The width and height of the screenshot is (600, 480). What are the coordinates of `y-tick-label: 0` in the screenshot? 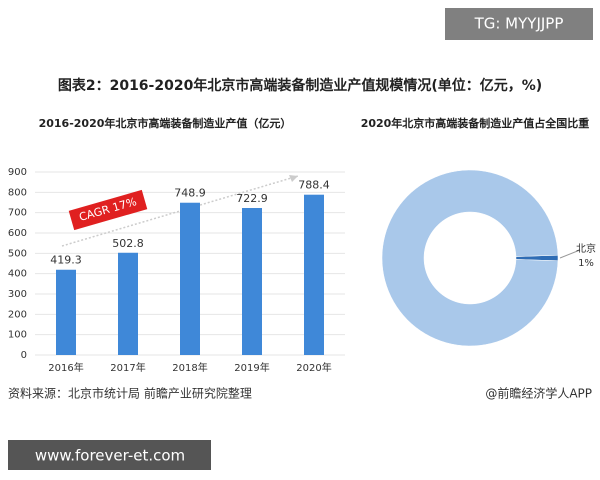 It's located at (24, 355).